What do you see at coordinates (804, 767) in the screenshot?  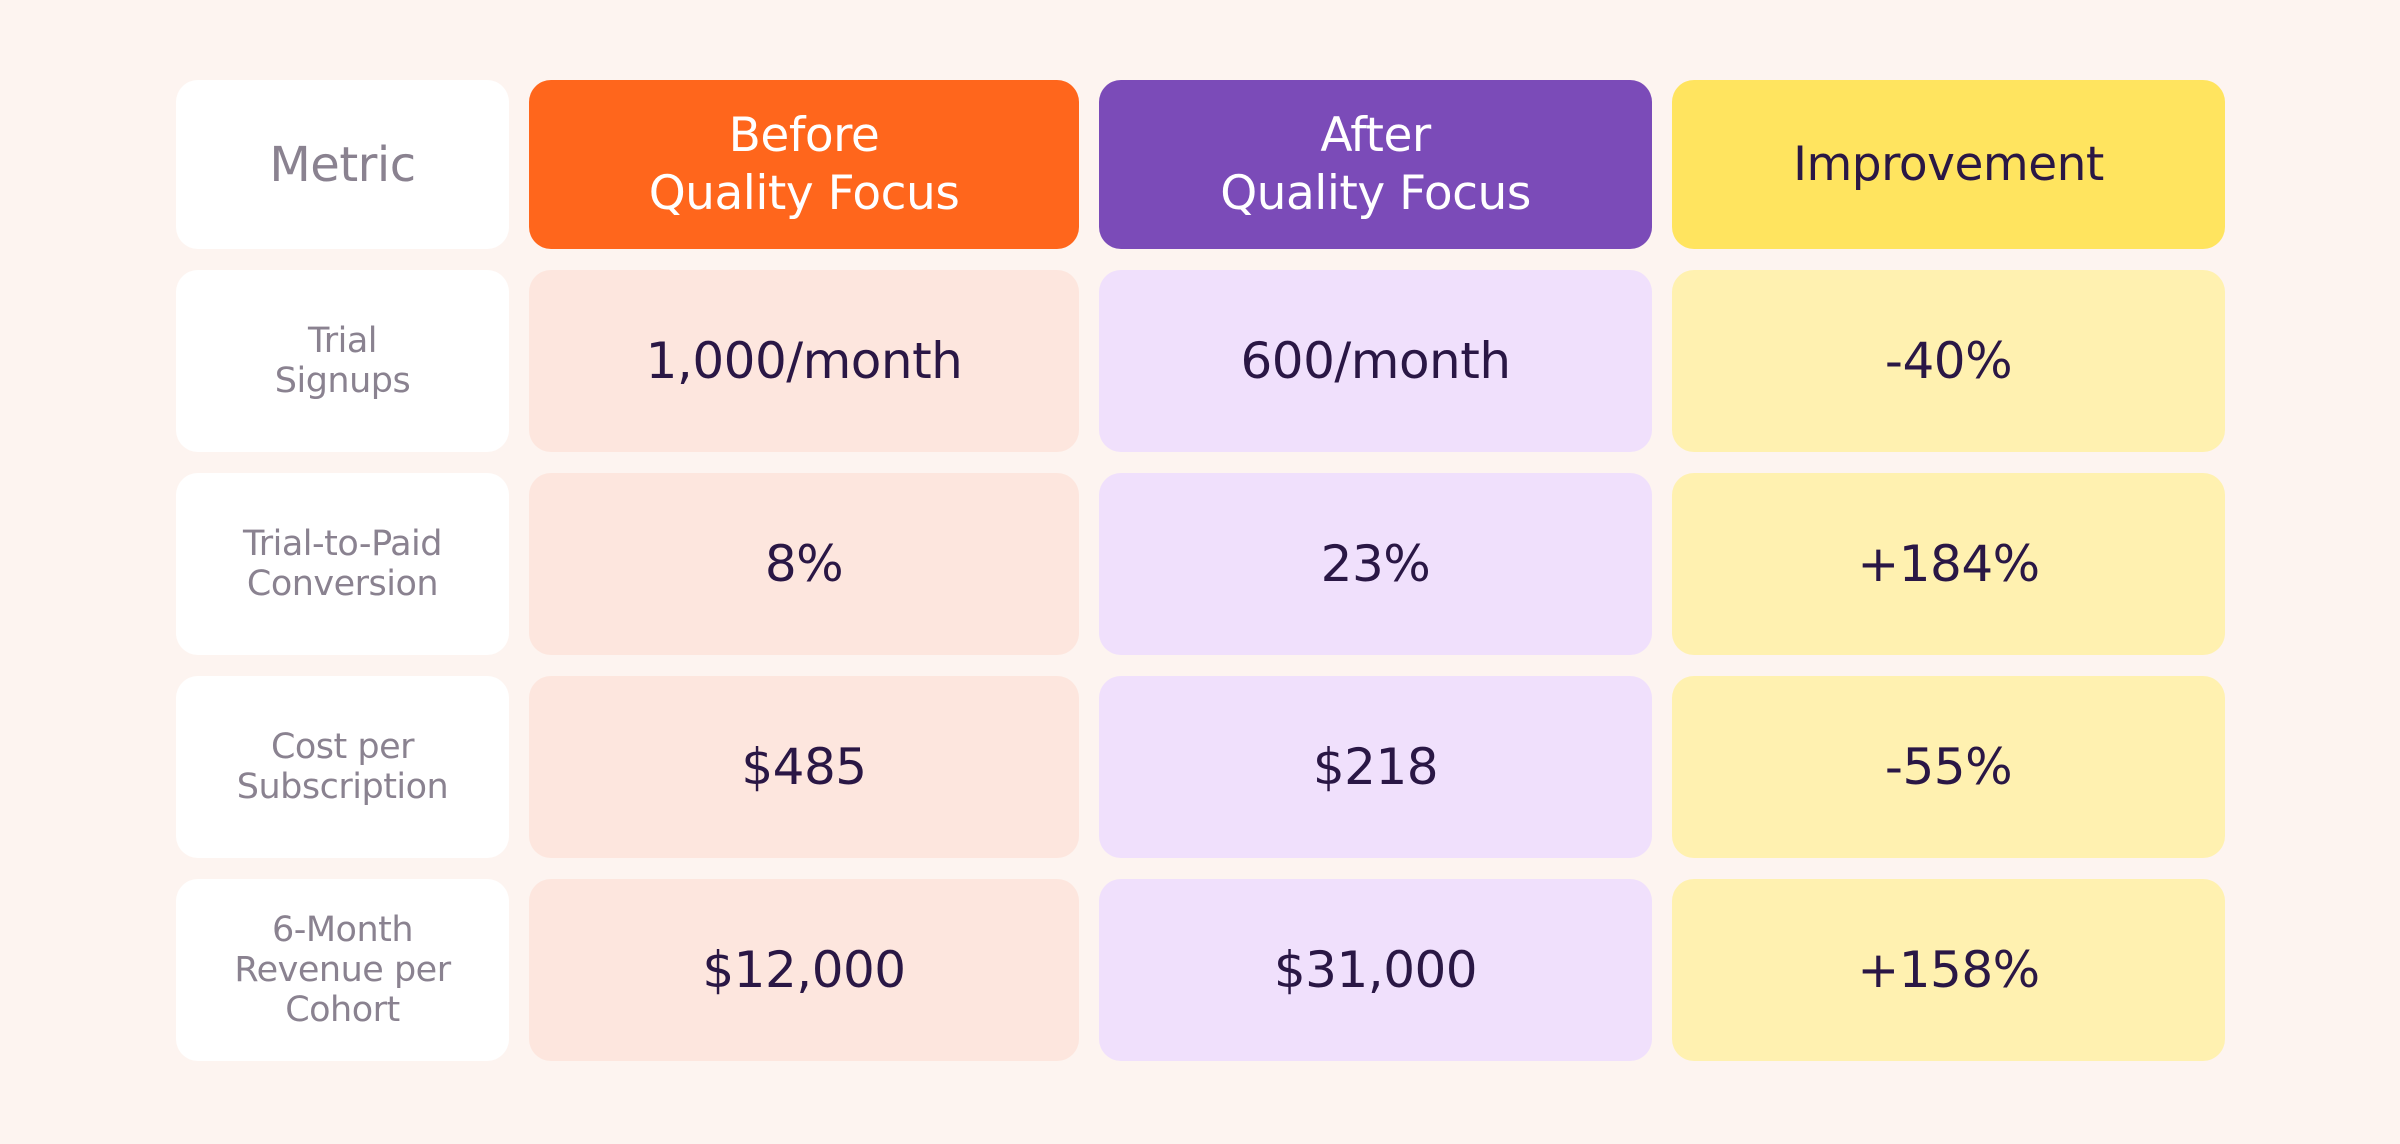 I see `cell-before-cost-per-subscription: $485` at bounding box center [804, 767].